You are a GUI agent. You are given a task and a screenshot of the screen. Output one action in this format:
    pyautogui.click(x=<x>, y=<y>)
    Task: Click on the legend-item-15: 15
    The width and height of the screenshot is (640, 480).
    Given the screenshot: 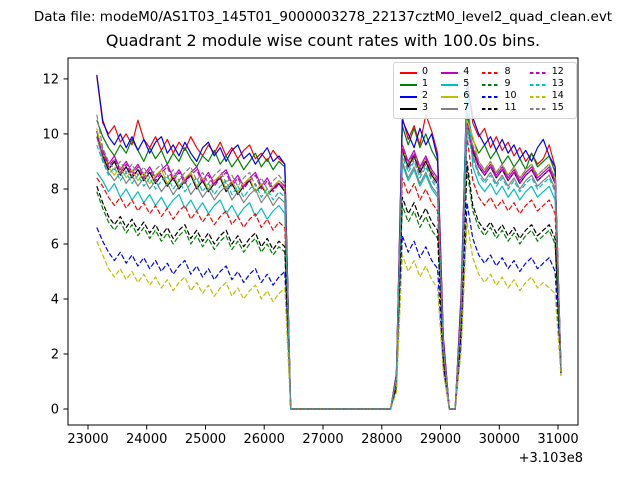 What is the action you would take?
    pyautogui.click(x=549, y=108)
    